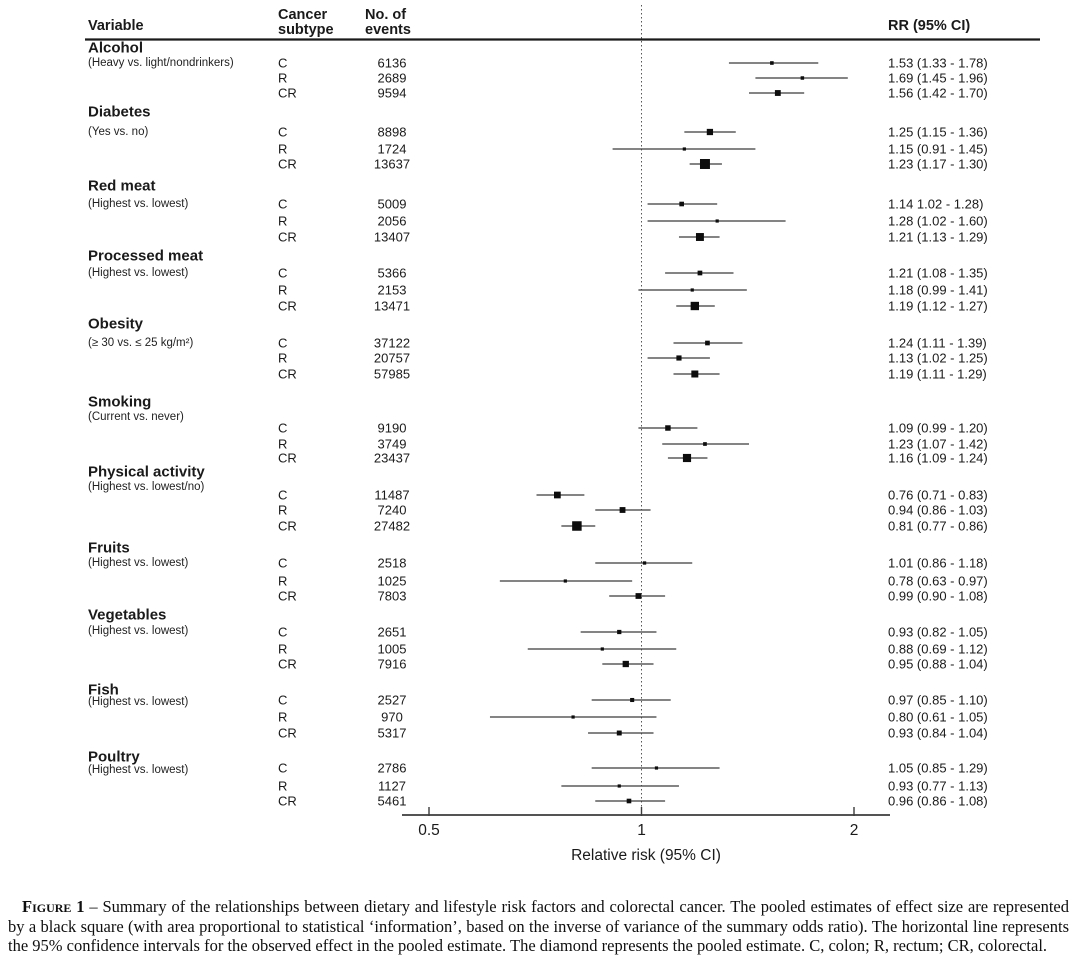  I want to click on events-cell: 2527, so click(392, 700).